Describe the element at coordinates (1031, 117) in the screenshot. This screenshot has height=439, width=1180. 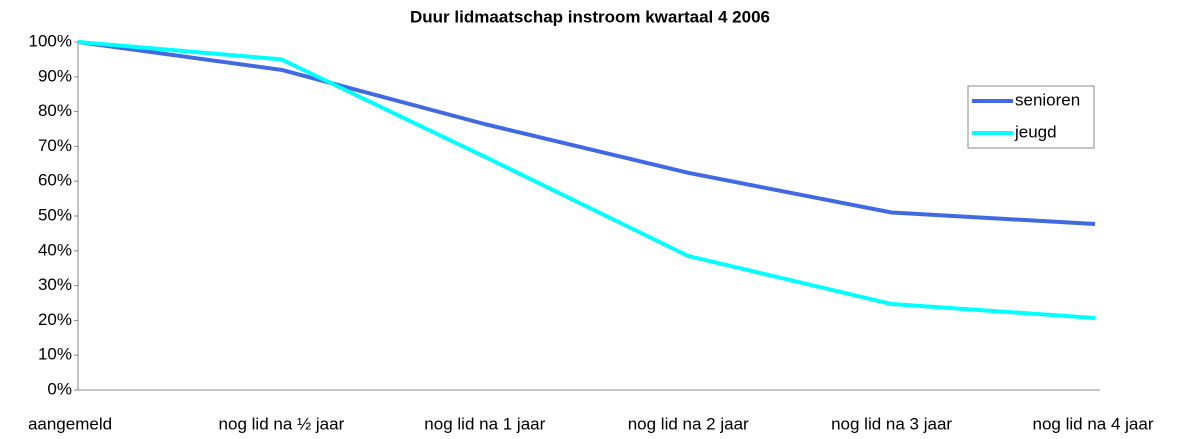
I see `legend-box` at that location.